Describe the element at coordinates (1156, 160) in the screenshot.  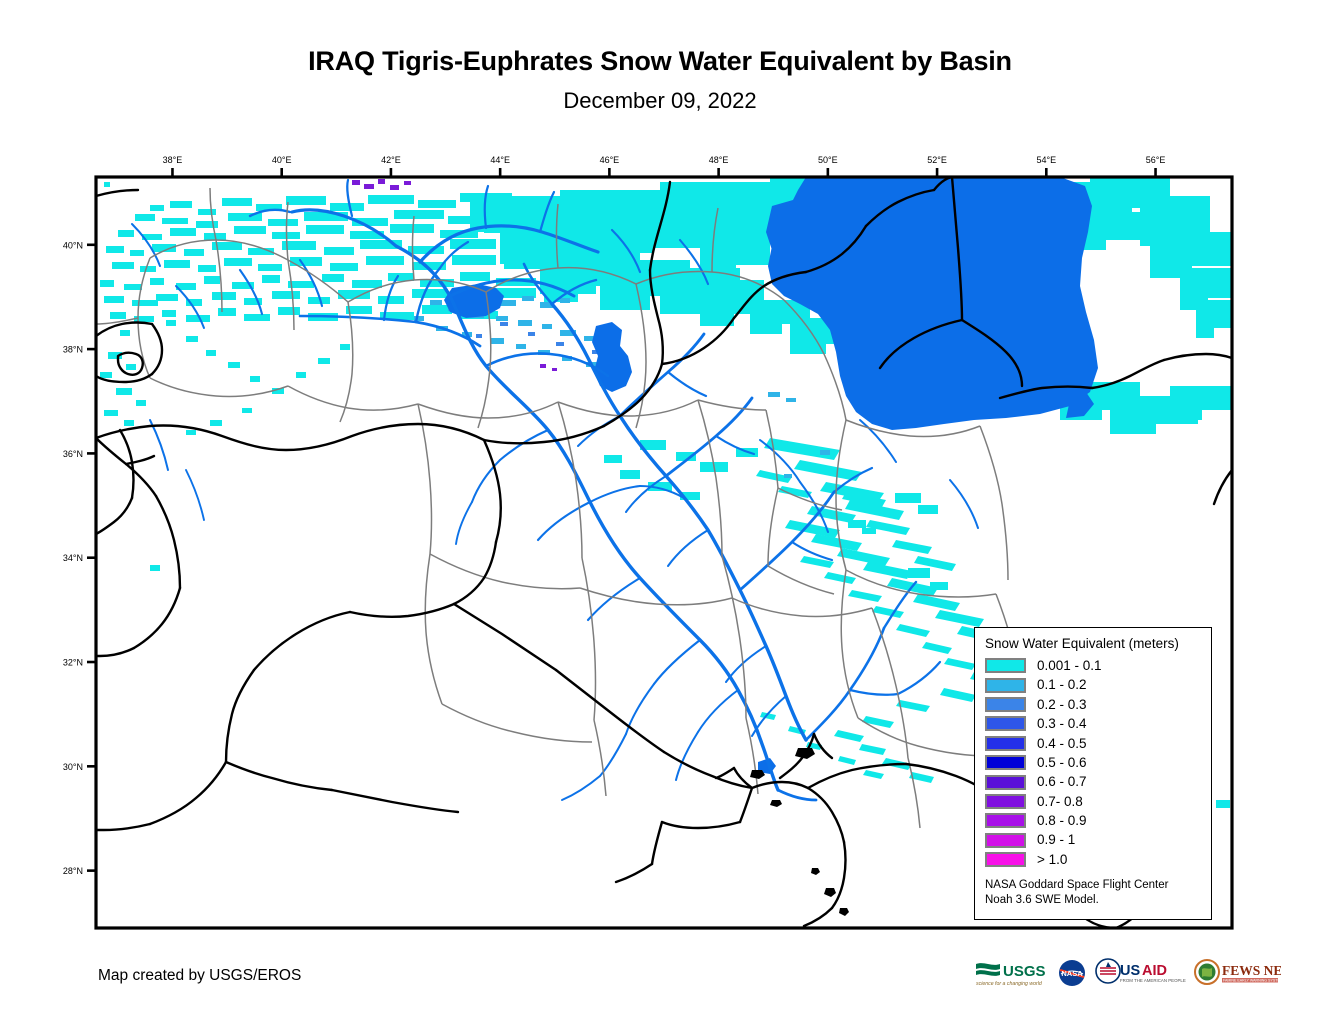
I see `longitude-tick-label: 56°E` at that location.